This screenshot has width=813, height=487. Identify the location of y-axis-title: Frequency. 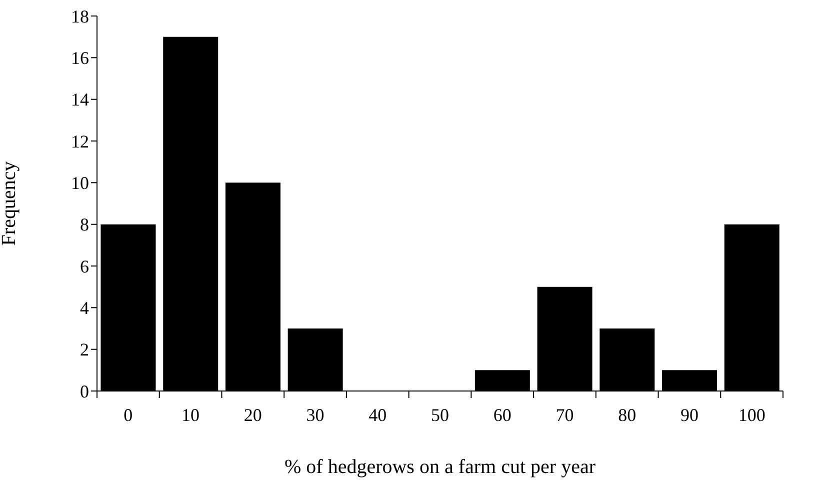
(10, 203).